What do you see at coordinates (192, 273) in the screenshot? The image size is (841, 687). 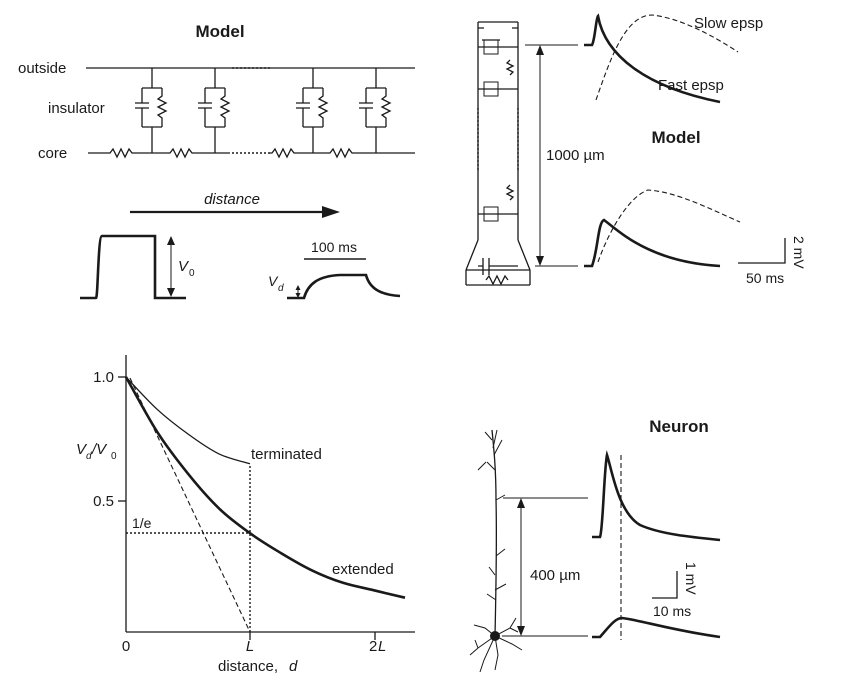 I see `v0-sub: 0` at bounding box center [192, 273].